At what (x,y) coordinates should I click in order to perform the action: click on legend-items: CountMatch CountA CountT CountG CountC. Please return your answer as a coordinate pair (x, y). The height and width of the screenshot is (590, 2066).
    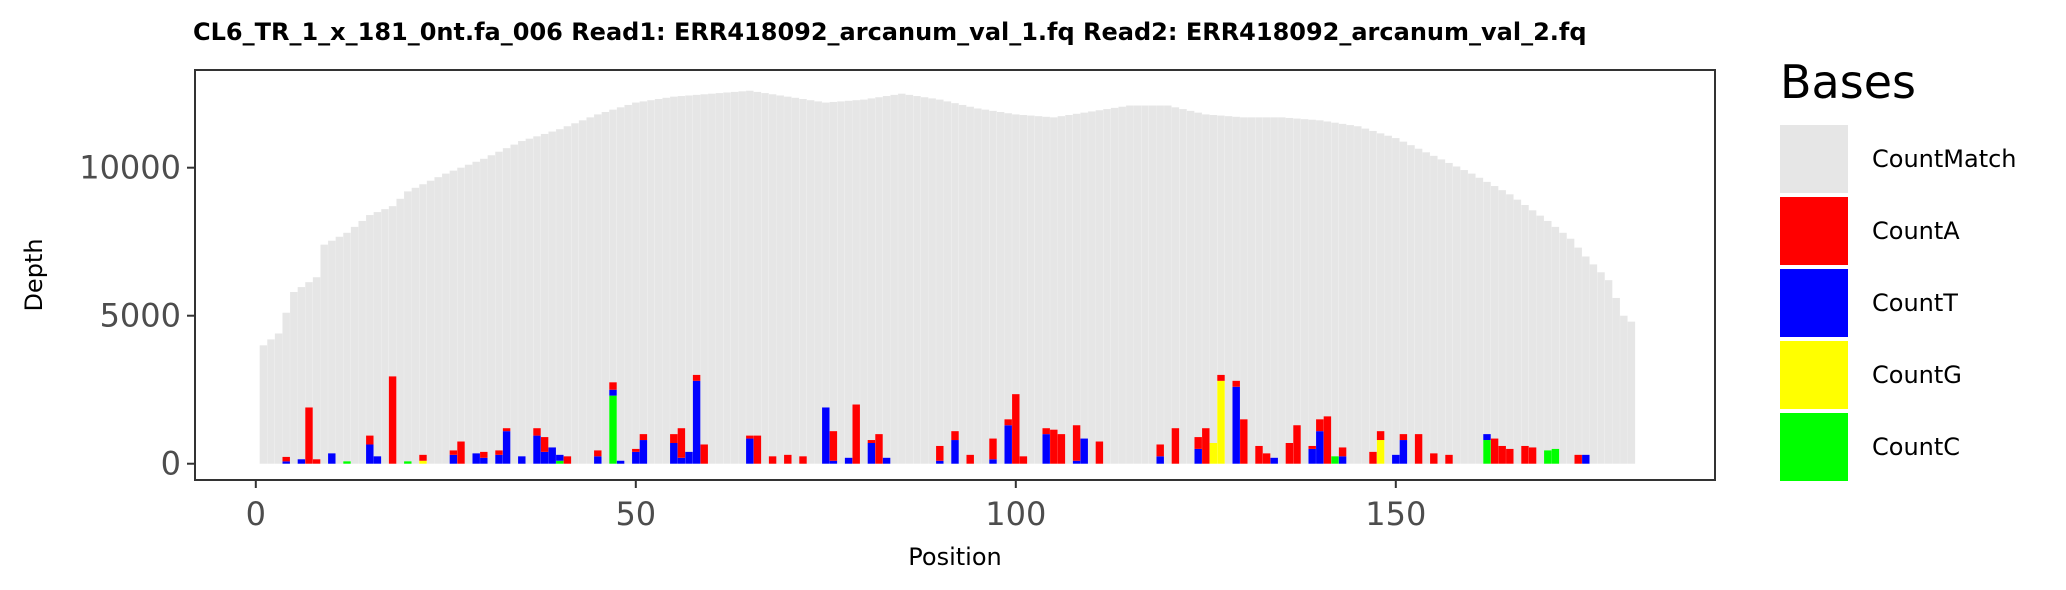
    Looking at the image, I should click on (1898, 303).